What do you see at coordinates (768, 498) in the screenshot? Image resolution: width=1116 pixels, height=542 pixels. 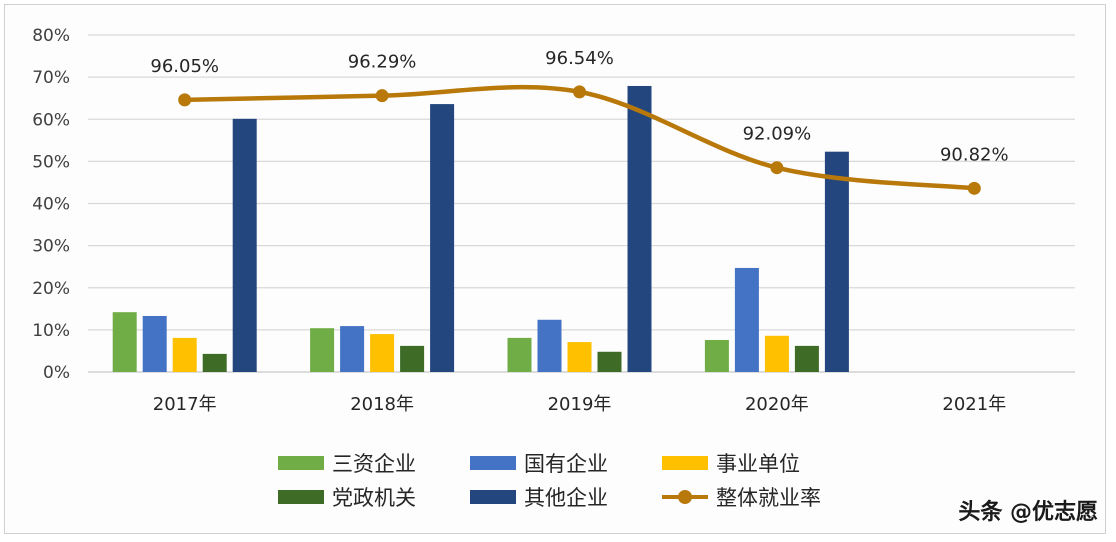 I see `legend-label: 整体就业率` at bounding box center [768, 498].